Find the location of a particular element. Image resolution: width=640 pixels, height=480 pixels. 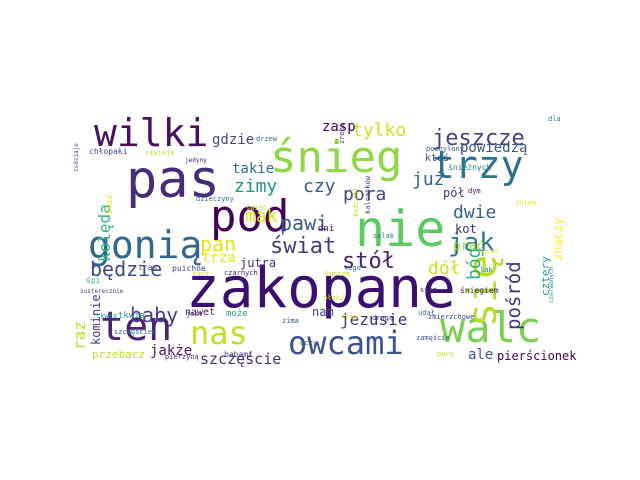

cloud-word: stem is located at coordinates (428, 290).